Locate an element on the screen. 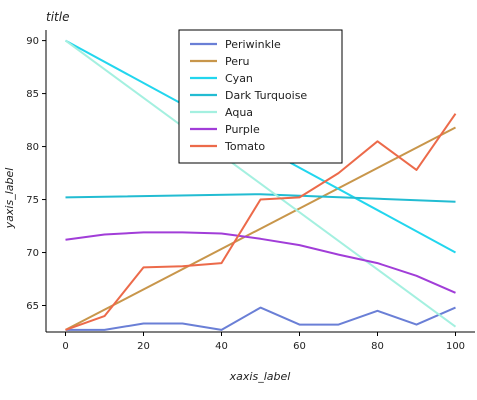 The image size is (477, 400). legend-label: Dark Turquoise is located at coordinates (266, 95).